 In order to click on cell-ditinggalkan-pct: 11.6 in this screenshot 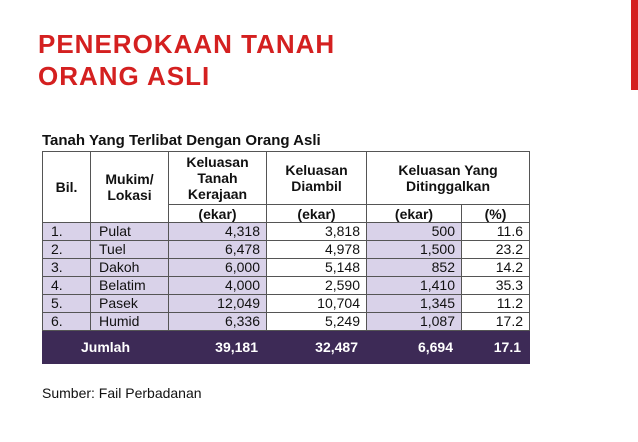, I will do `click(495, 231)`.